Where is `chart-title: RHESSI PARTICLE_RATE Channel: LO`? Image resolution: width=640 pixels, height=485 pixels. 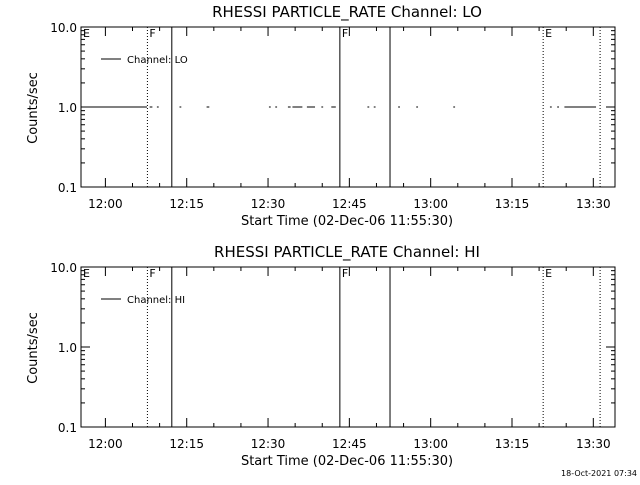
chart-title: RHESSI PARTICLE_RATE Channel: LO is located at coordinates (347, 12).